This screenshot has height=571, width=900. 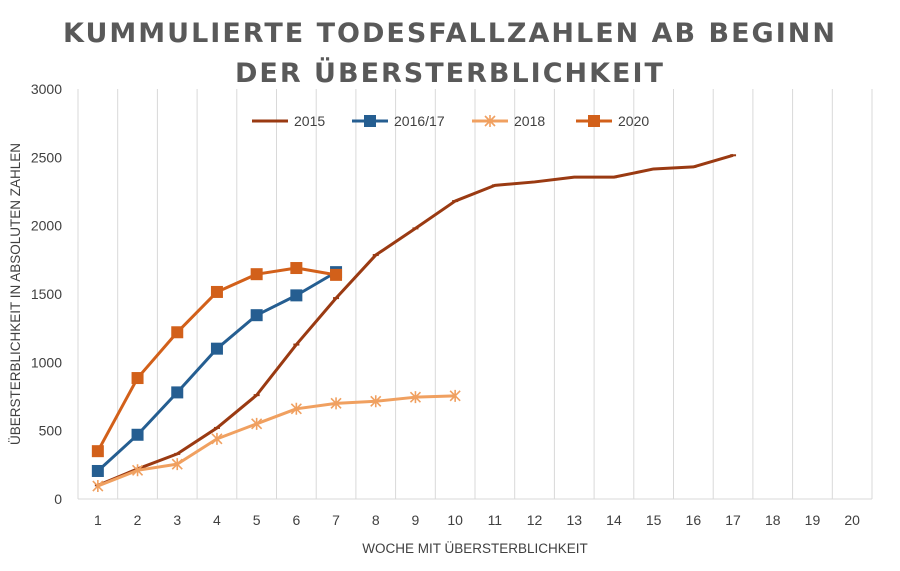 I want to click on x-tick-label: 9, so click(x=416, y=520).